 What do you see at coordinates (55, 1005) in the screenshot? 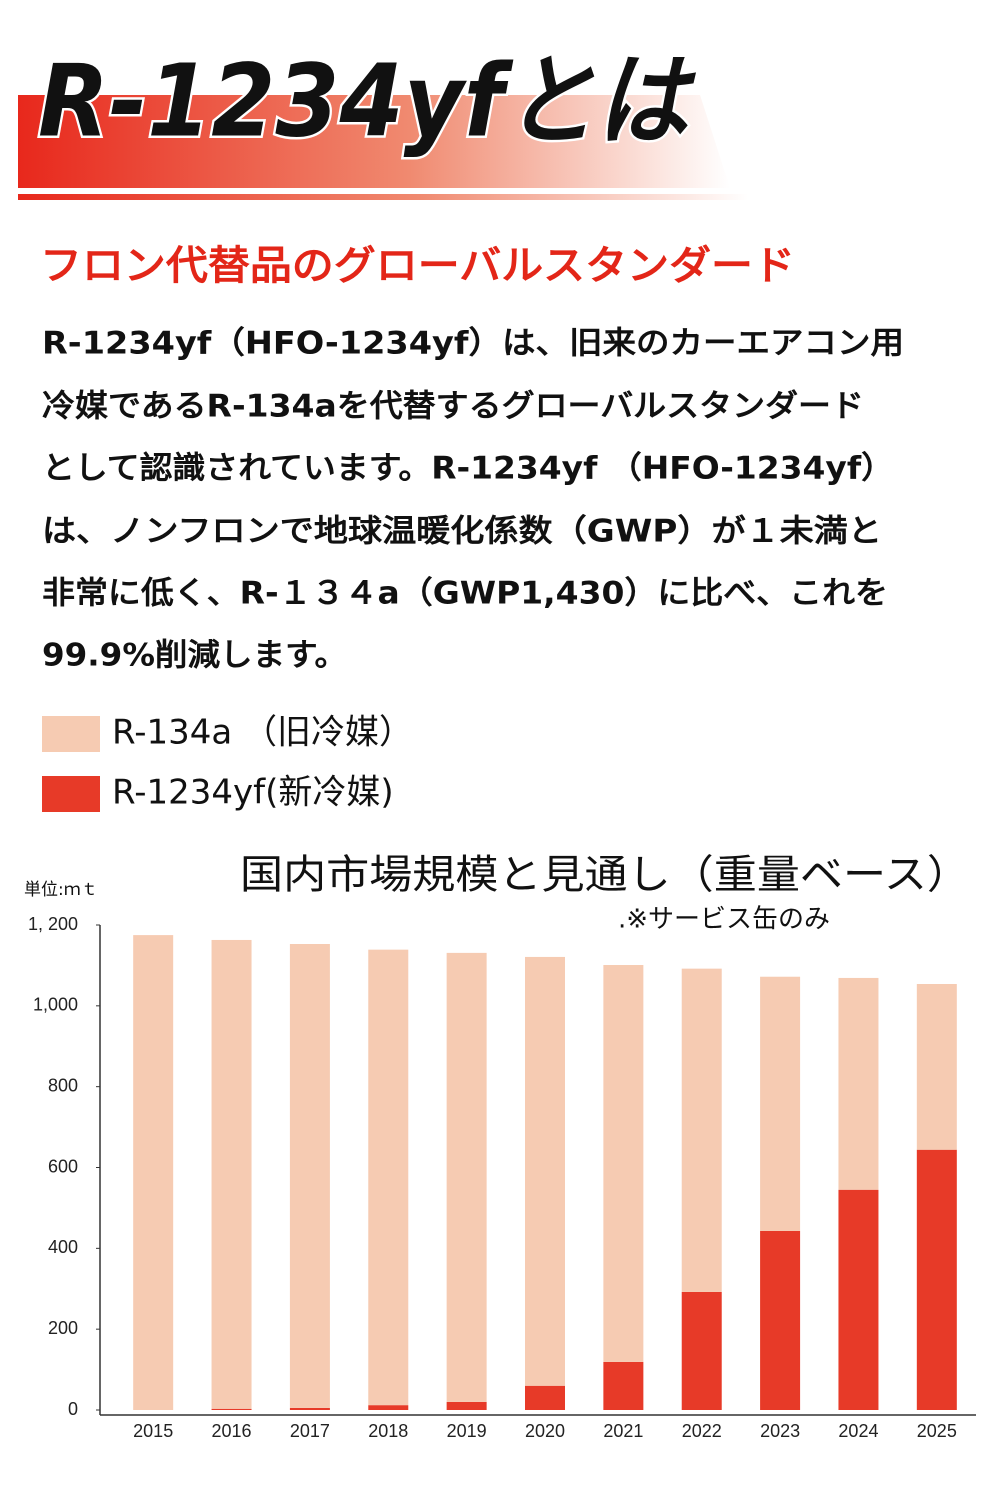
I see `y-tick-label: 1,000` at bounding box center [55, 1005].